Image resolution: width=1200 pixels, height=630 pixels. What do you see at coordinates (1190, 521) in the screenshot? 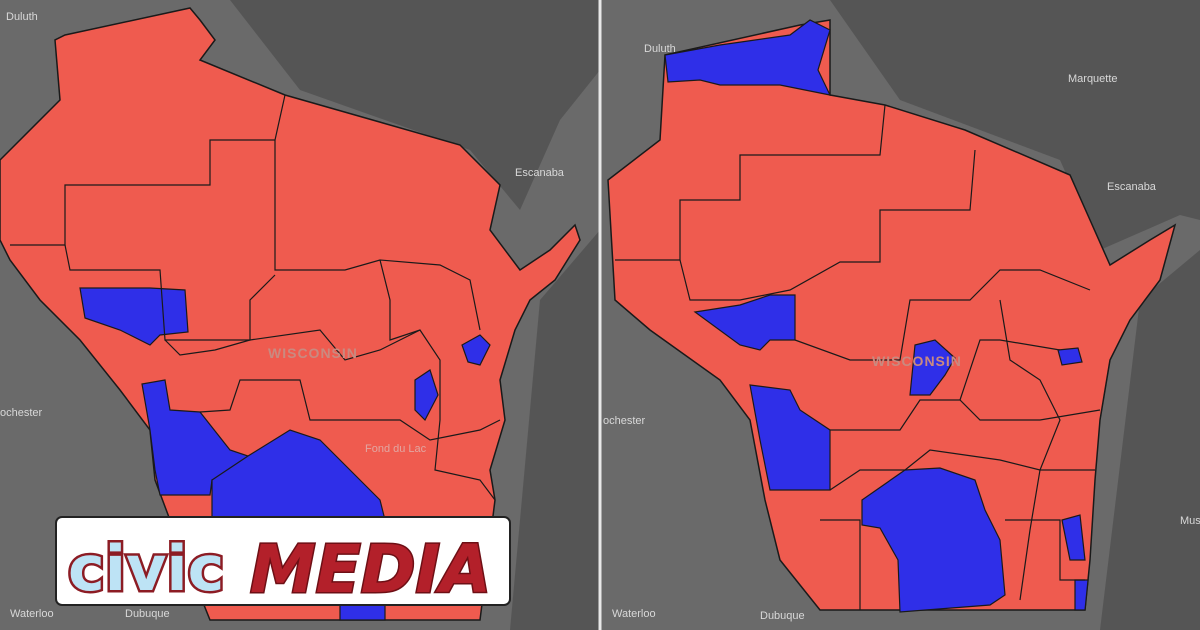
I see `city-label: Mus` at bounding box center [1190, 521].